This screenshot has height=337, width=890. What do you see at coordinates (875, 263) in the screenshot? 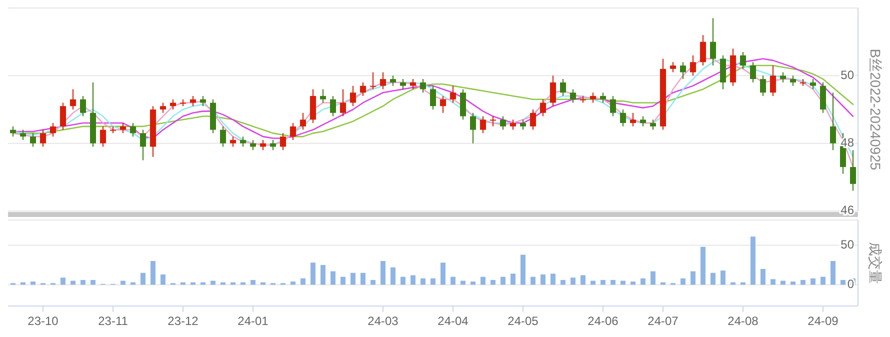
I see `y-axis-title: 成交量` at bounding box center [875, 263].